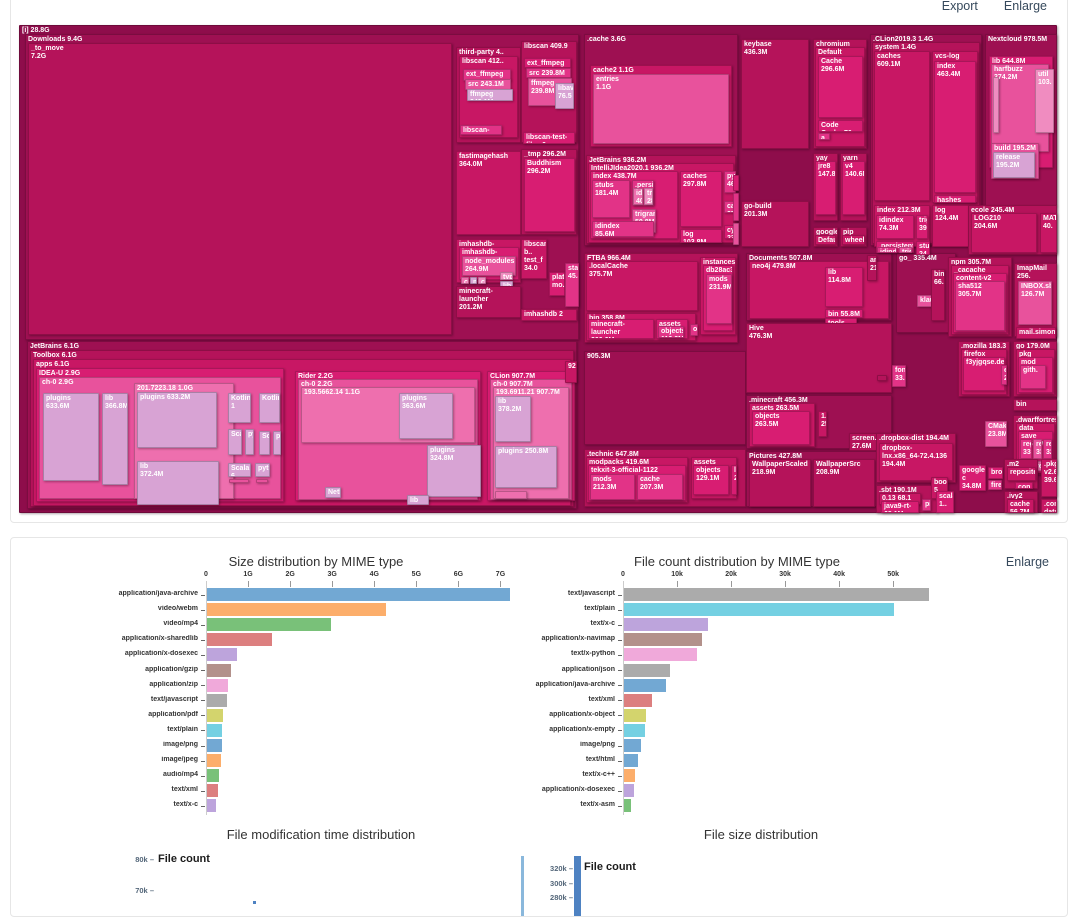 The height and width of the screenshot is (917, 1080). Describe the element at coordinates (1004, 233) in the screenshot. I see `treemap-node: LOG210 204.6M` at that location.